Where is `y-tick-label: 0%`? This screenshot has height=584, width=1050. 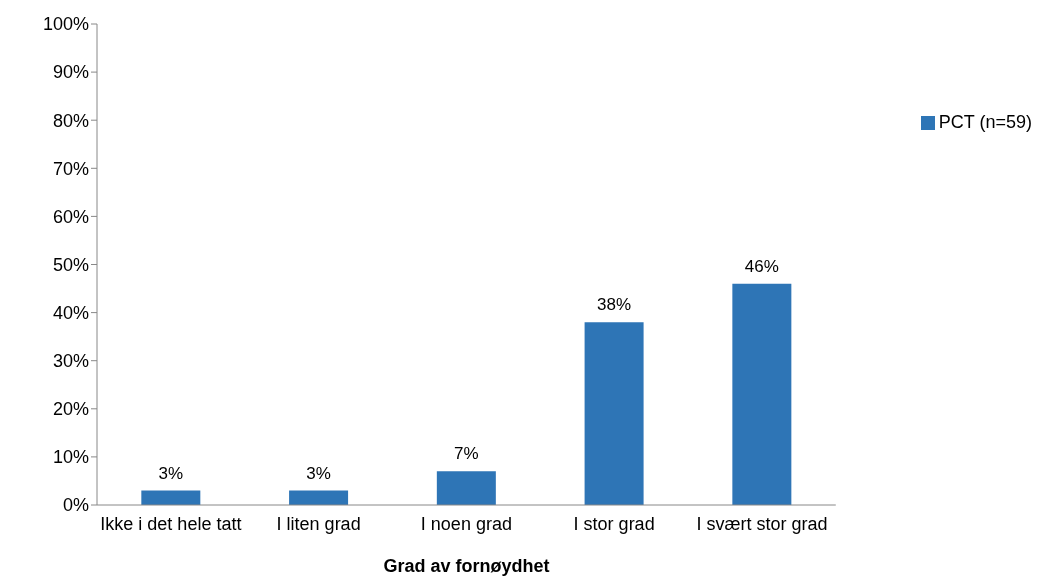
y-tick-label: 0% is located at coordinates (75, 505).